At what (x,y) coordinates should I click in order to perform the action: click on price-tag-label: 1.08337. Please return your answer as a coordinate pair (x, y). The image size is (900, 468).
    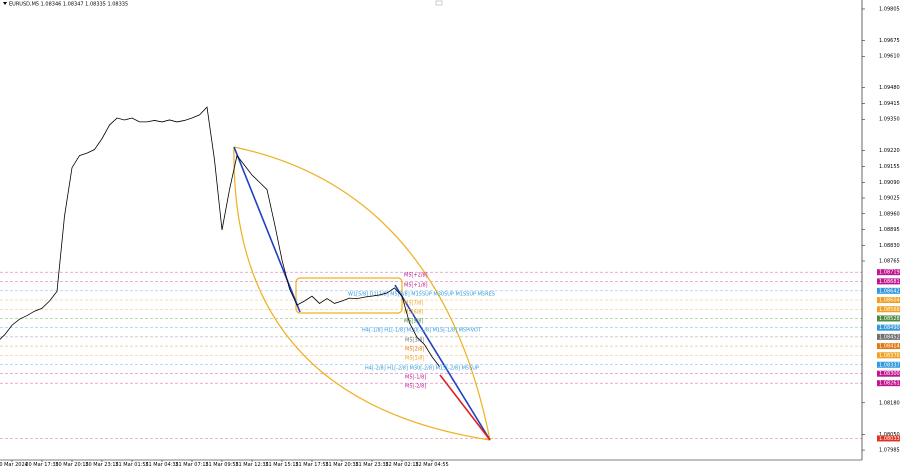
    Looking at the image, I should click on (889, 365).